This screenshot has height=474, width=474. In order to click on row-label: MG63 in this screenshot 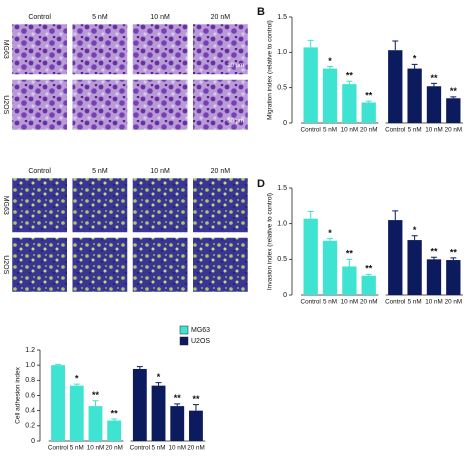, I will do `click(5, 49)`.